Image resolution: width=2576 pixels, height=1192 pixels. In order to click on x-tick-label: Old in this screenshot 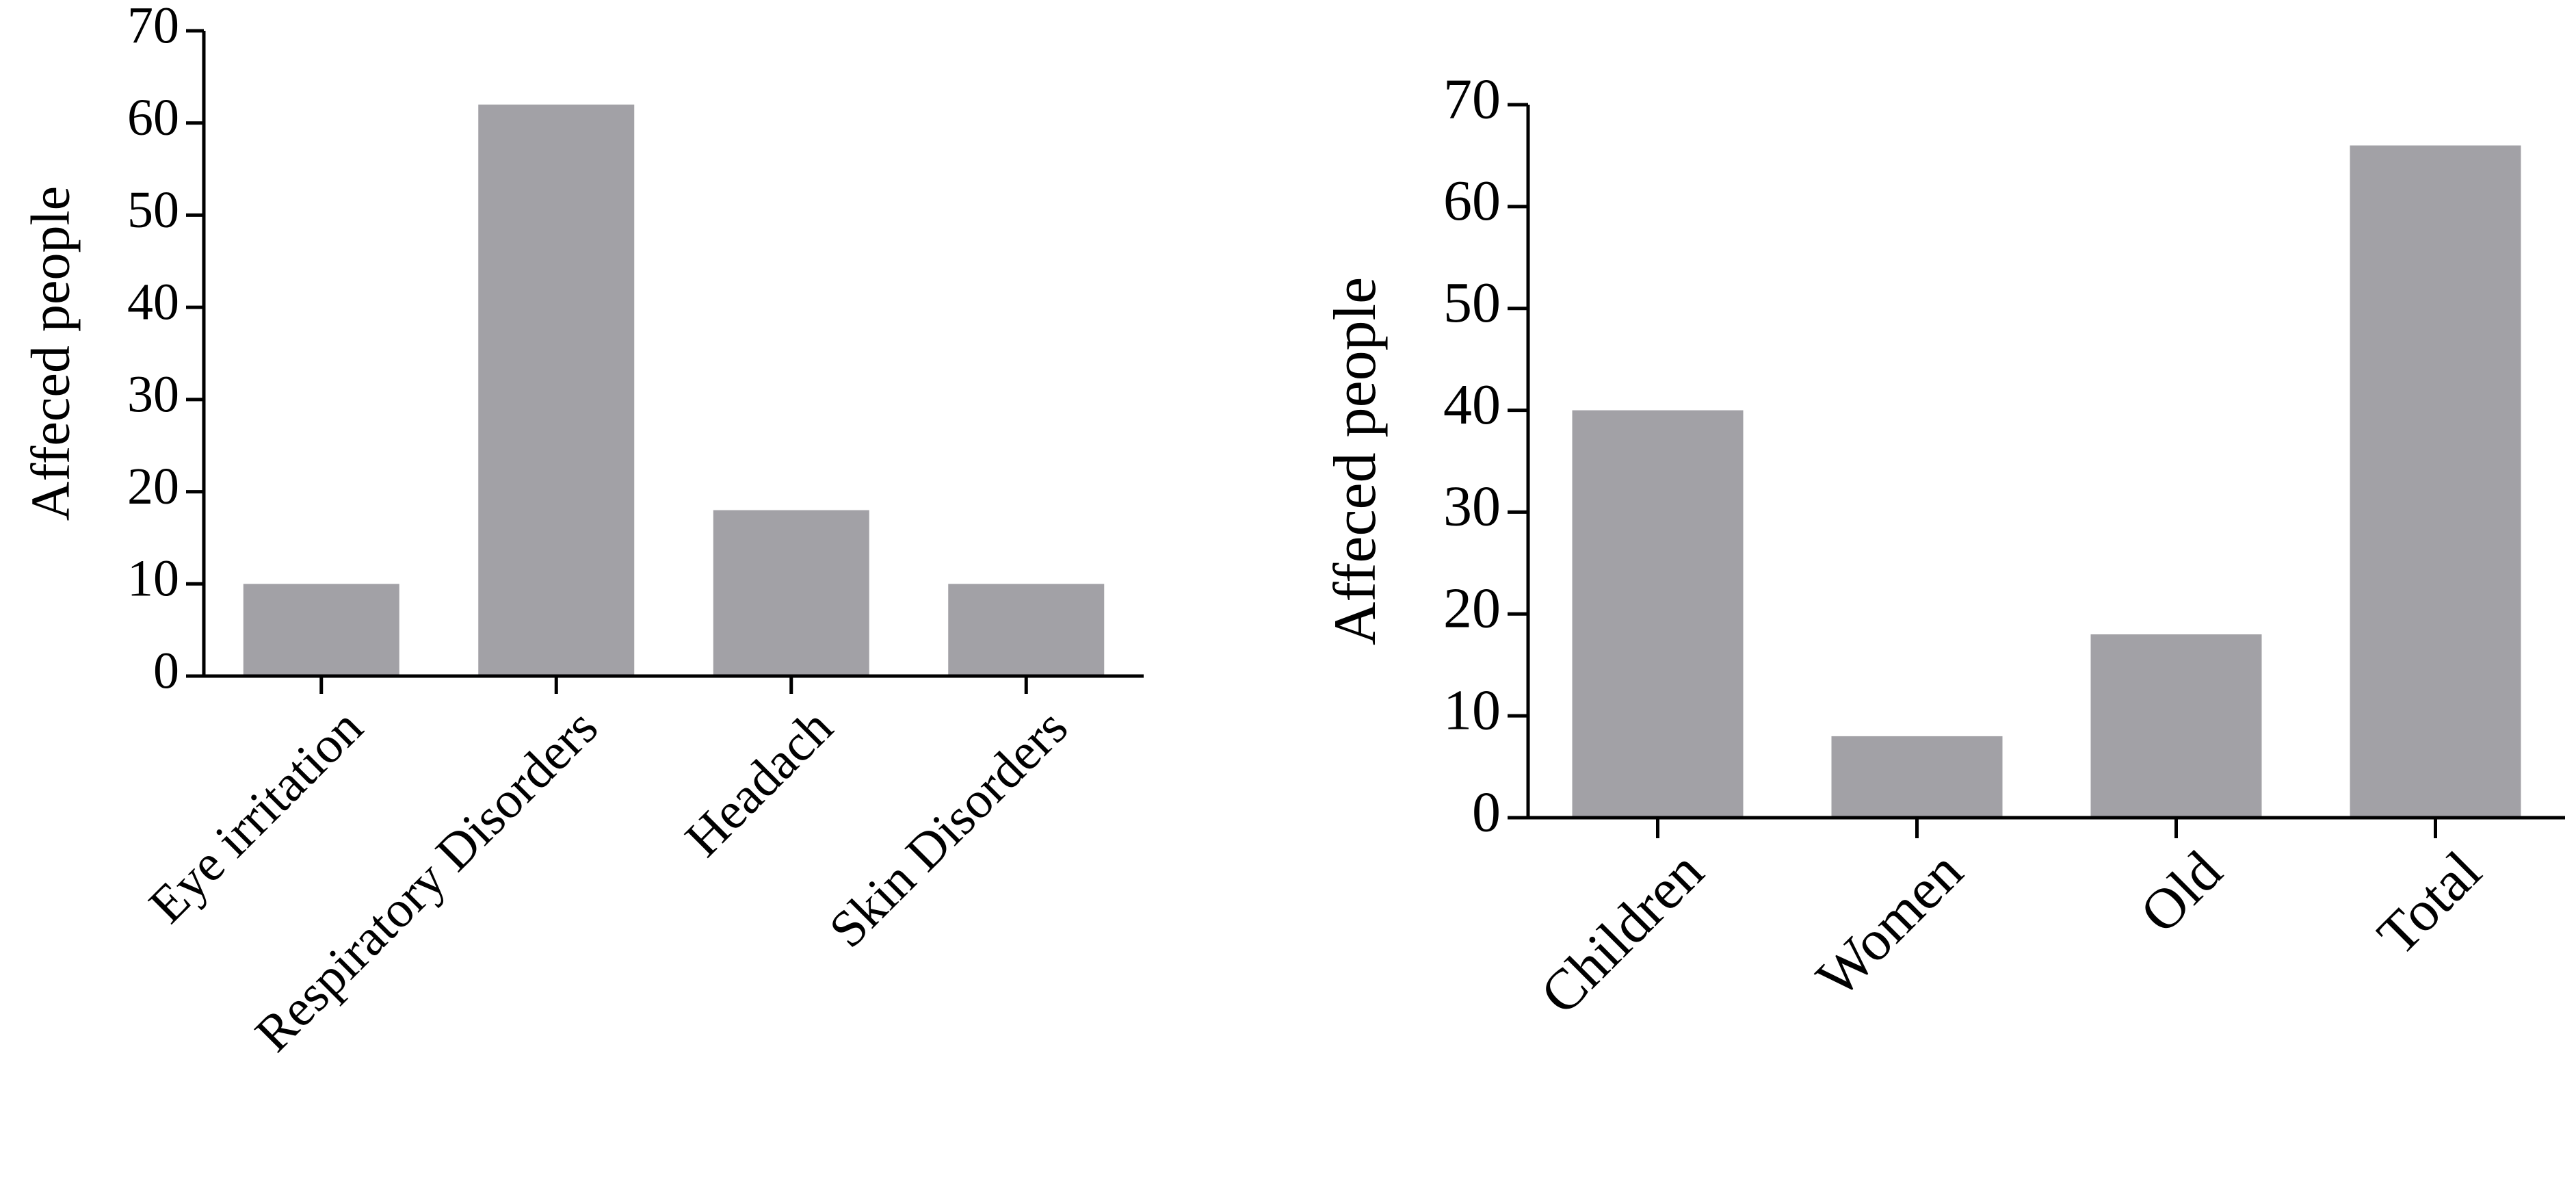, I will do `click(2181, 893)`.